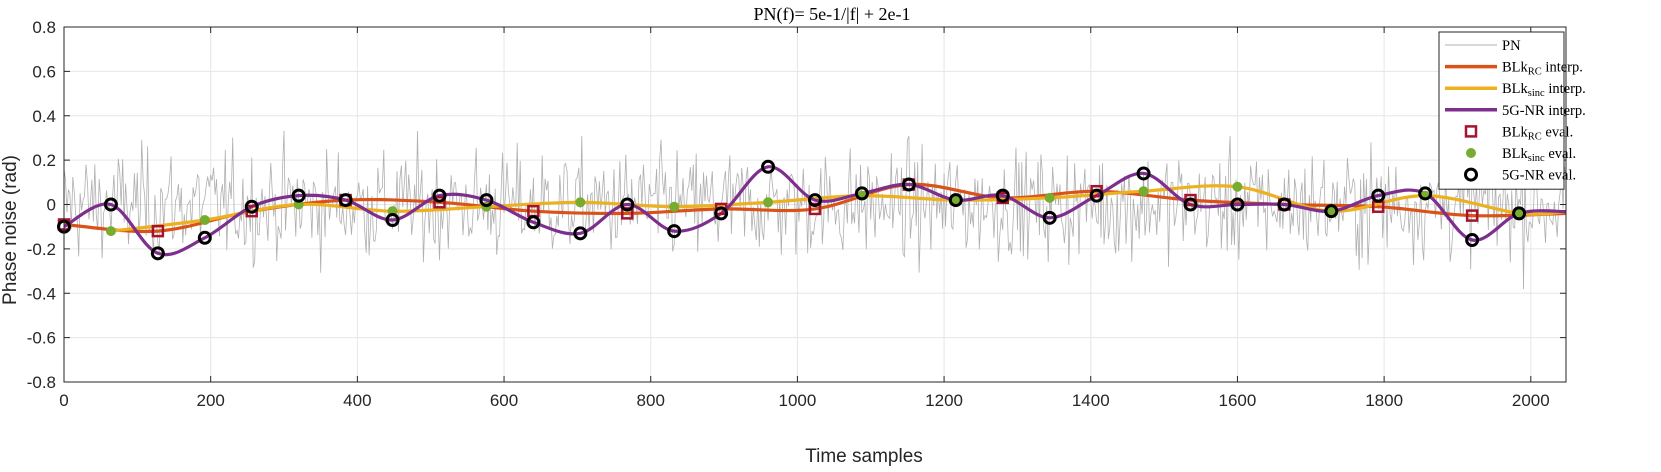 The image size is (1661, 472). What do you see at coordinates (41, 293) in the screenshot?
I see `y-tick-label: -0.4` at bounding box center [41, 293].